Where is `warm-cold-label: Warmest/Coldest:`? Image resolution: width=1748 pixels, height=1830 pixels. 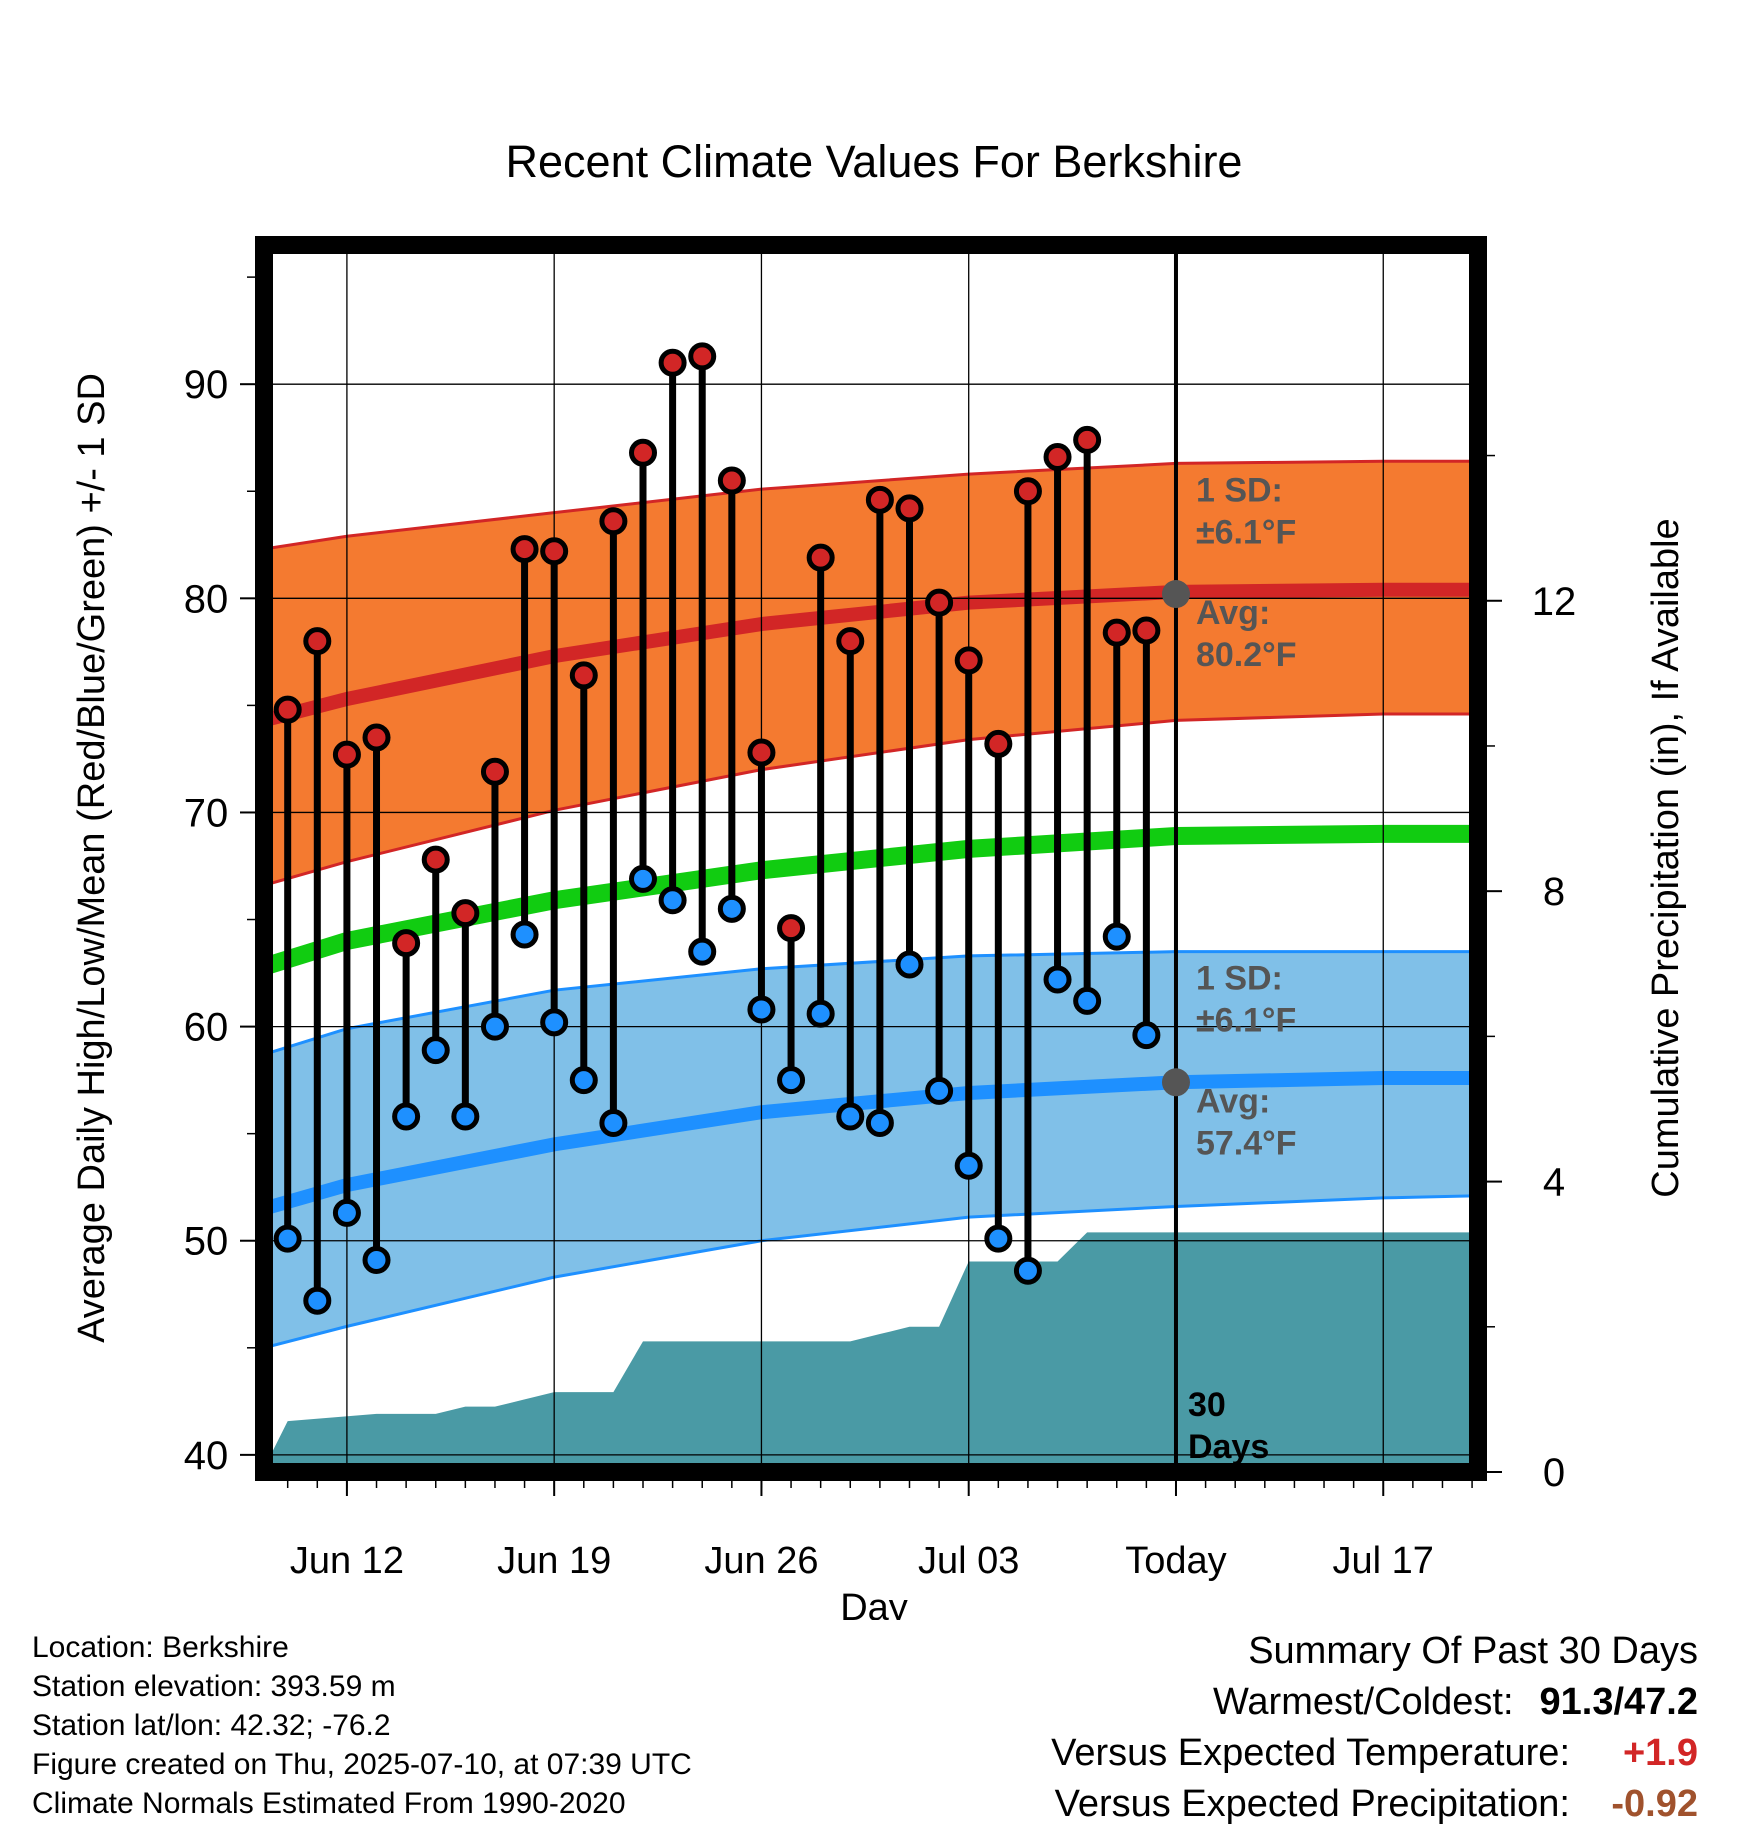 warm-cold-label: Warmest/Coldest: is located at coordinates (1363, 1702).